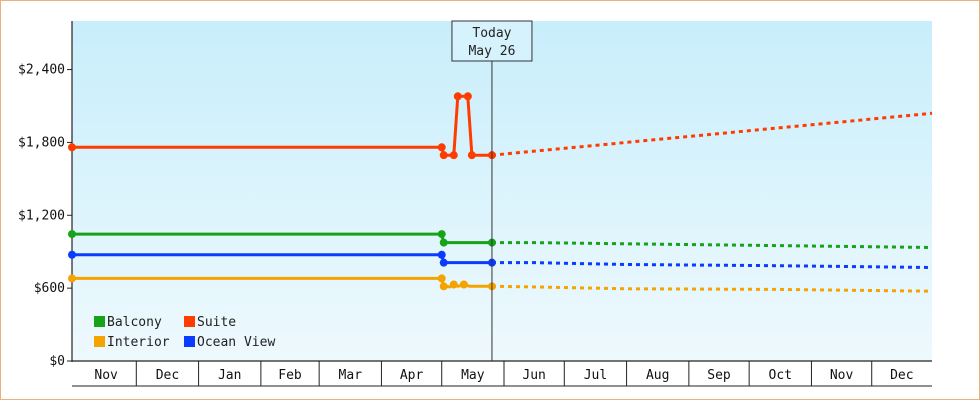  Describe the element at coordinates (49, 288) in the screenshot. I see `y-tick-label: $600` at that location.